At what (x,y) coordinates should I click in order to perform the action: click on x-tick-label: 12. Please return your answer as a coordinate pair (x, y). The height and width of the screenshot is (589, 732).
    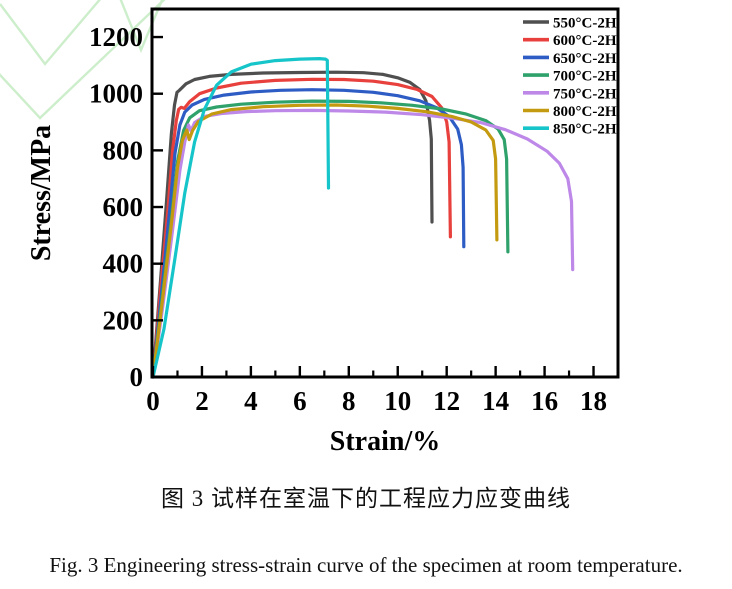
    Looking at the image, I should click on (446, 401).